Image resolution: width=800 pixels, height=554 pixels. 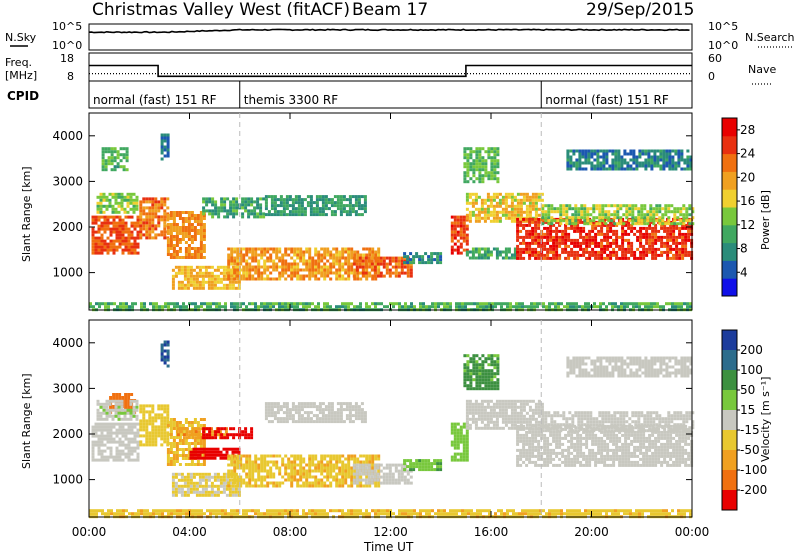 What do you see at coordinates (747, 177) in the screenshot?
I see `power-colorbar-tick-label: 20` at bounding box center [747, 177].